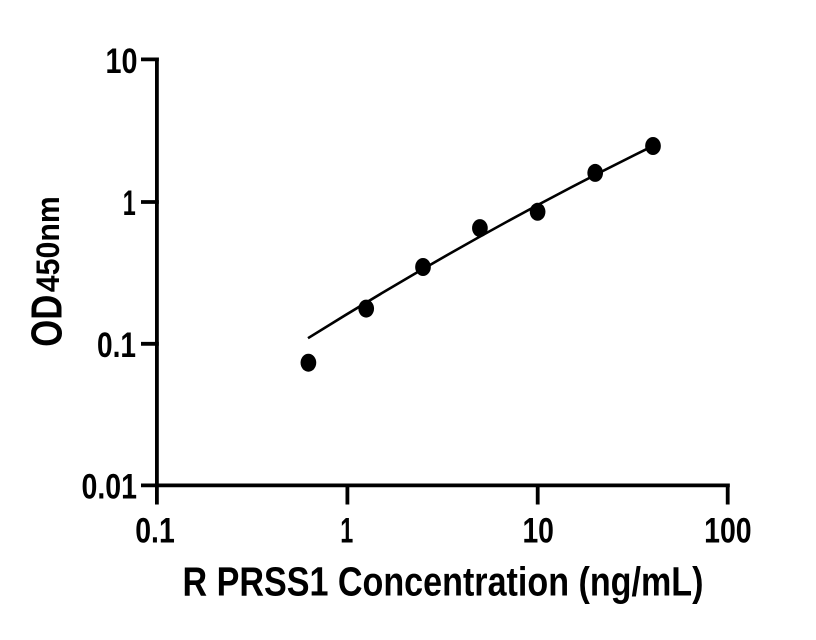 This screenshot has width=816, height=640. Describe the element at coordinates (443, 582) in the screenshot. I see `svg-text: R PRSS1 Concentration (ng/mL)` at that location.